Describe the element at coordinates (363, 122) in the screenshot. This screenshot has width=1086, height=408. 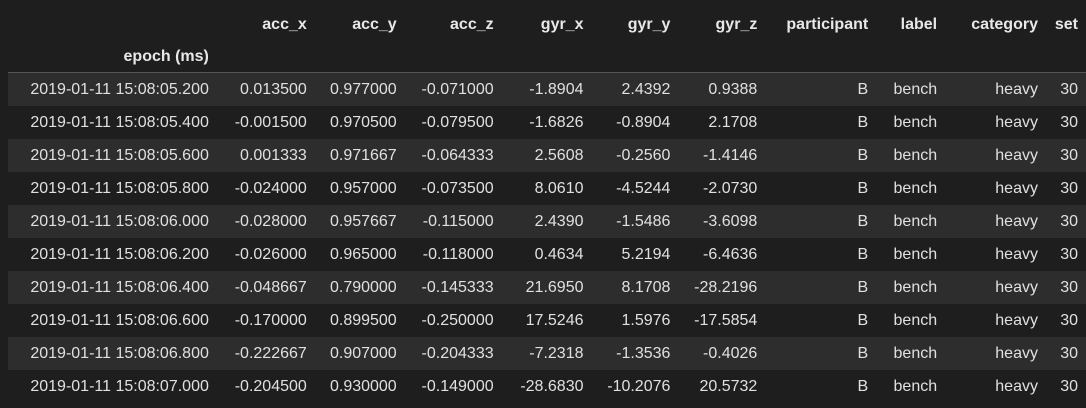
I see `table-cell-acc_y: 0.970500` at that location.